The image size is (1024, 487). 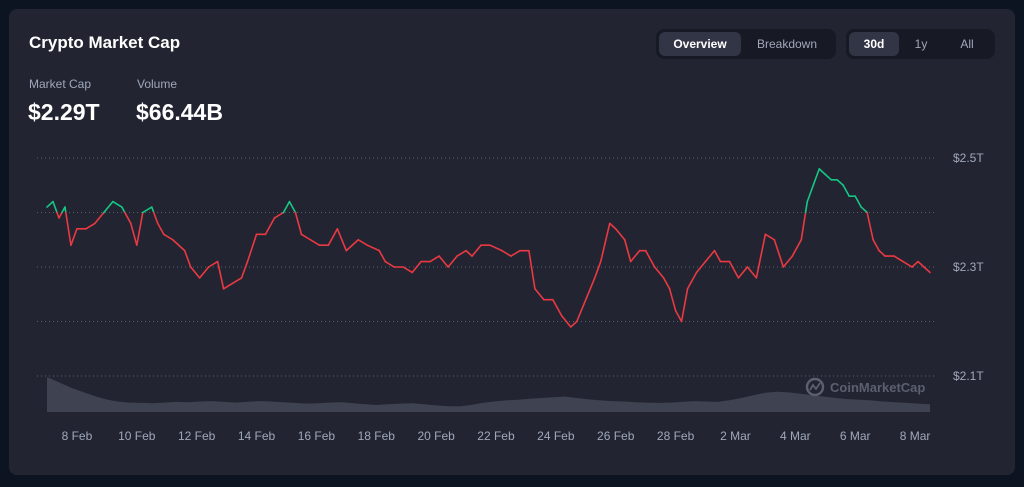 I want to click on y-tick-label: $2.3T, so click(x=968, y=267).